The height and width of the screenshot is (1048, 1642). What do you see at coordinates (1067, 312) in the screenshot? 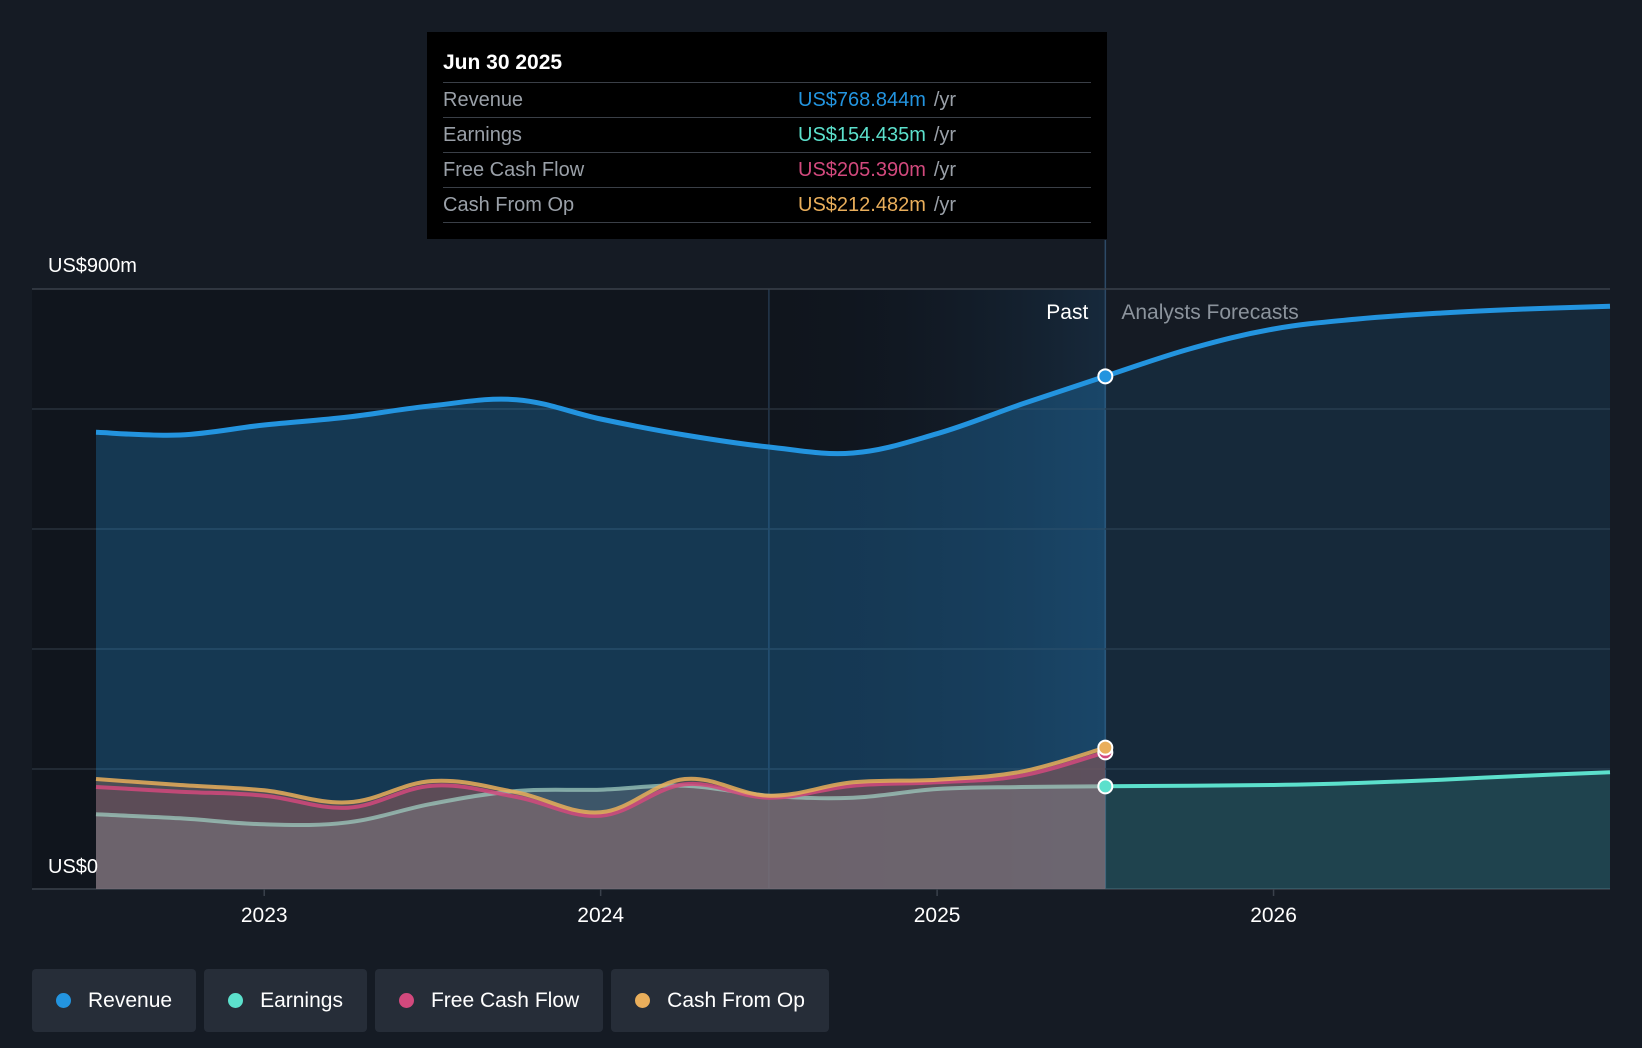
I see `past-label: Past` at bounding box center [1067, 312].